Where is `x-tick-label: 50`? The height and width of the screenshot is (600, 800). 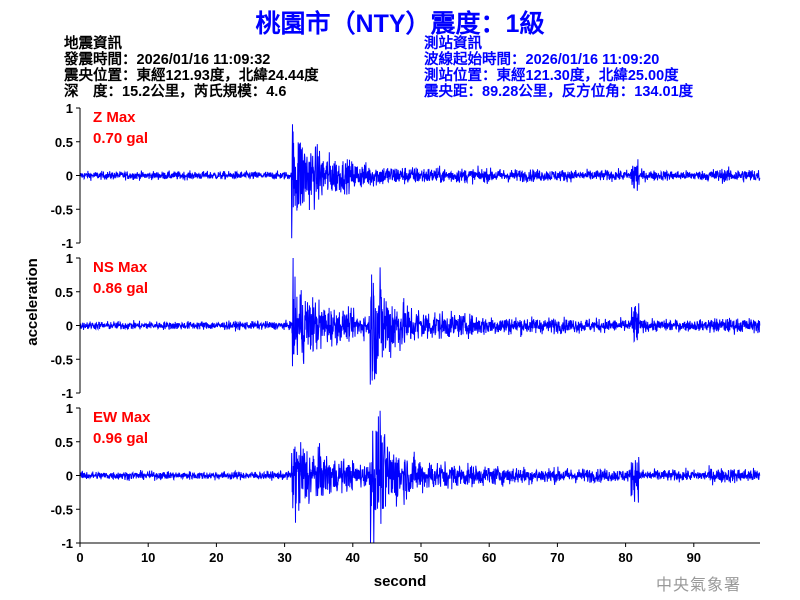
x-tick-label: 50 is located at coordinates (421, 557).